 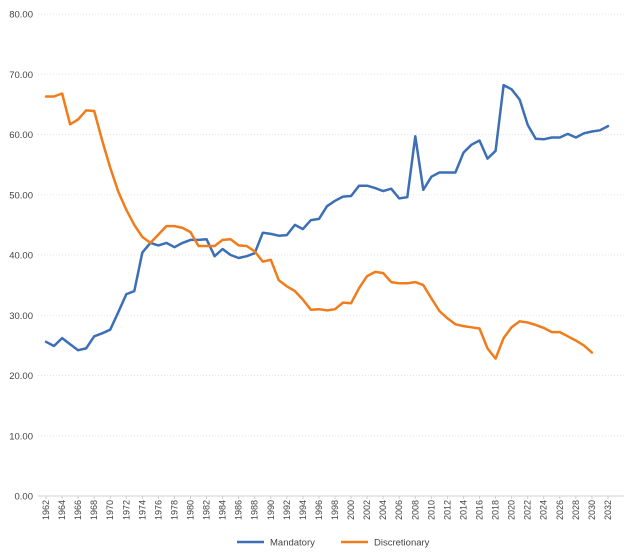 I want to click on x-tick-label: 2030, so click(x=592, y=510).